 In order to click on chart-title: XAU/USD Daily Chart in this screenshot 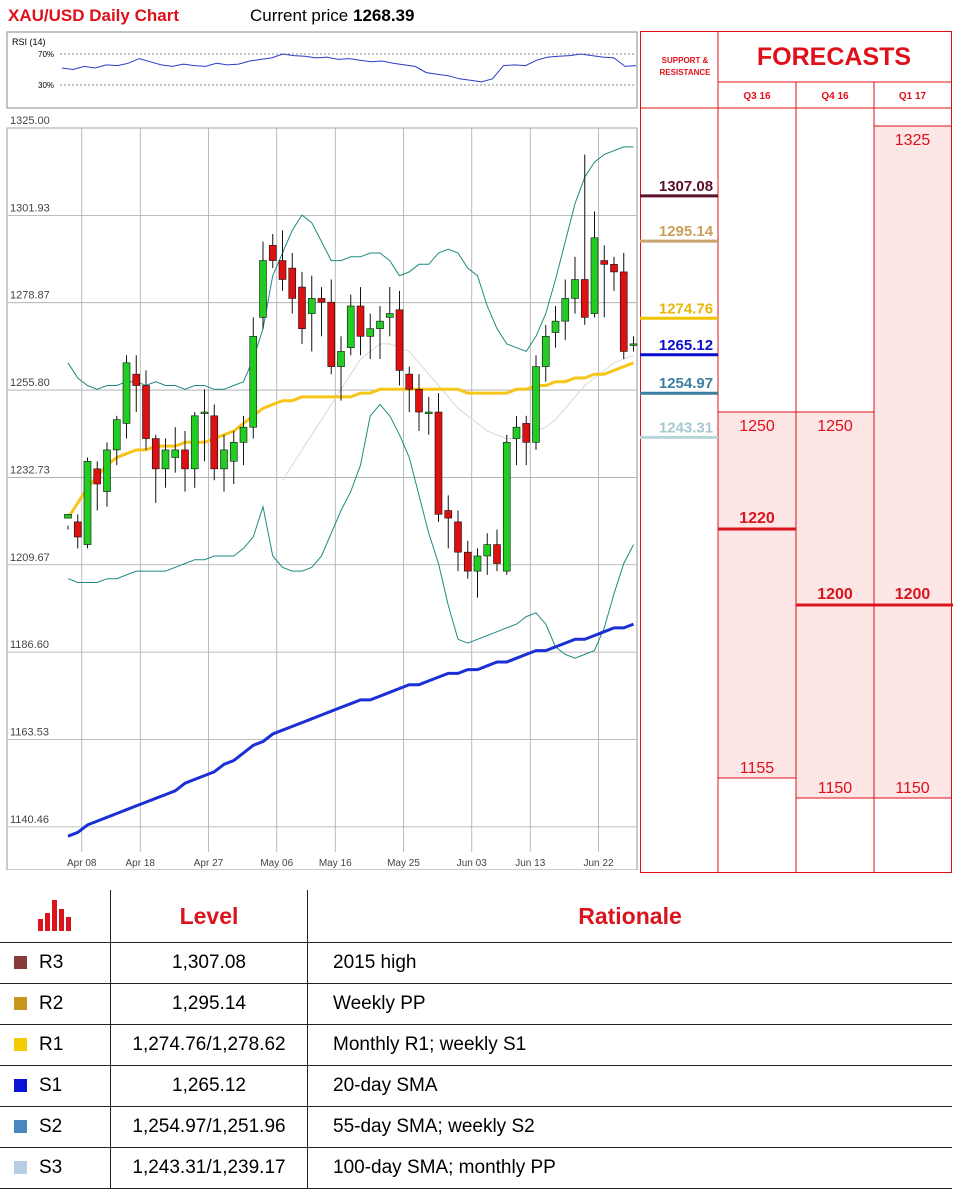, I will do `click(93, 15)`.